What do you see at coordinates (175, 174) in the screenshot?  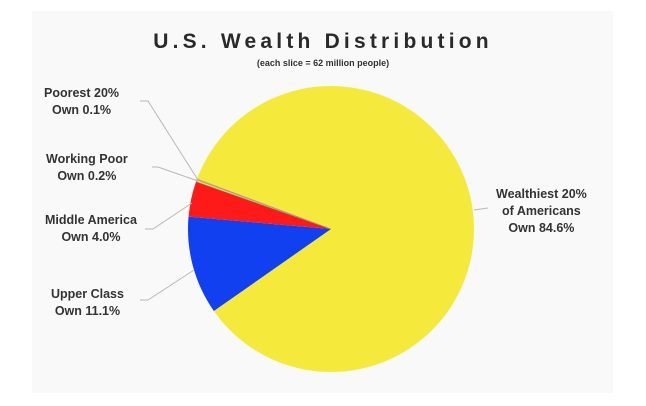 I see `leader-line-working-poor` at bounding box center [175, 174].